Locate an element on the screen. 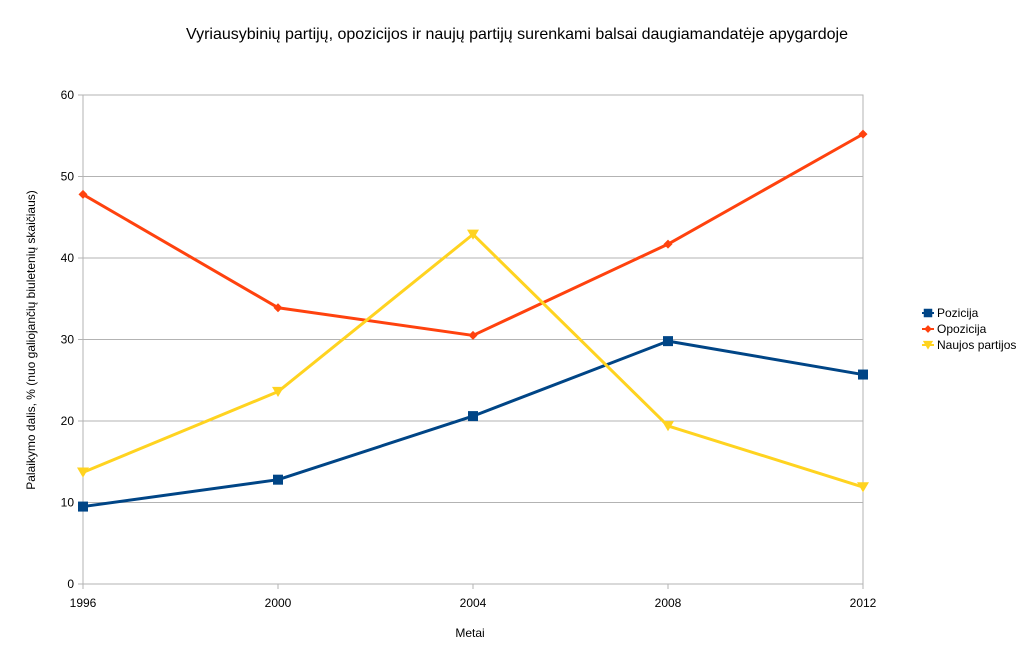 The image size is (1028, 648). legend-item: Pozicija is located at coordinates (950, 313).